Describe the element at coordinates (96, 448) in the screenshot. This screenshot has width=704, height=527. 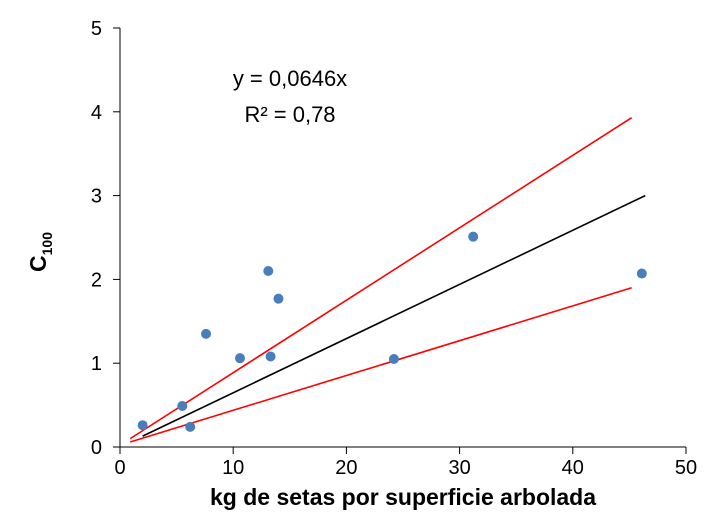
I see `y-tick-label: 0` at that location.